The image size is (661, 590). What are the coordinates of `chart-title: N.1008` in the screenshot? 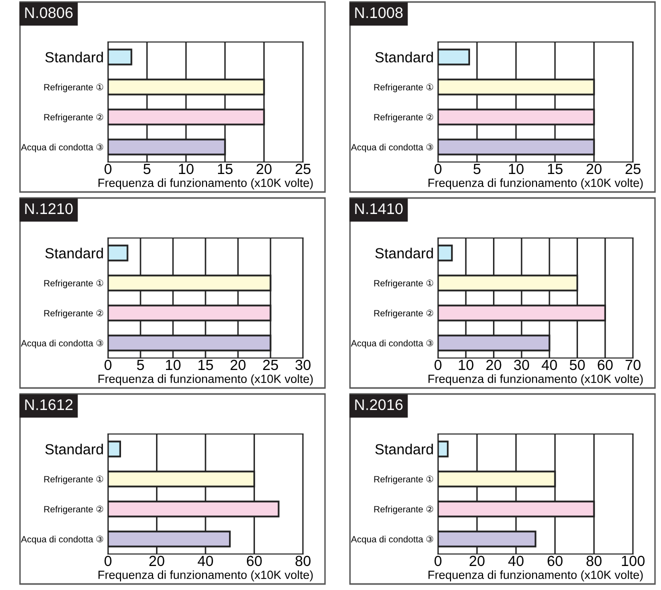 It's located at (379, 12).